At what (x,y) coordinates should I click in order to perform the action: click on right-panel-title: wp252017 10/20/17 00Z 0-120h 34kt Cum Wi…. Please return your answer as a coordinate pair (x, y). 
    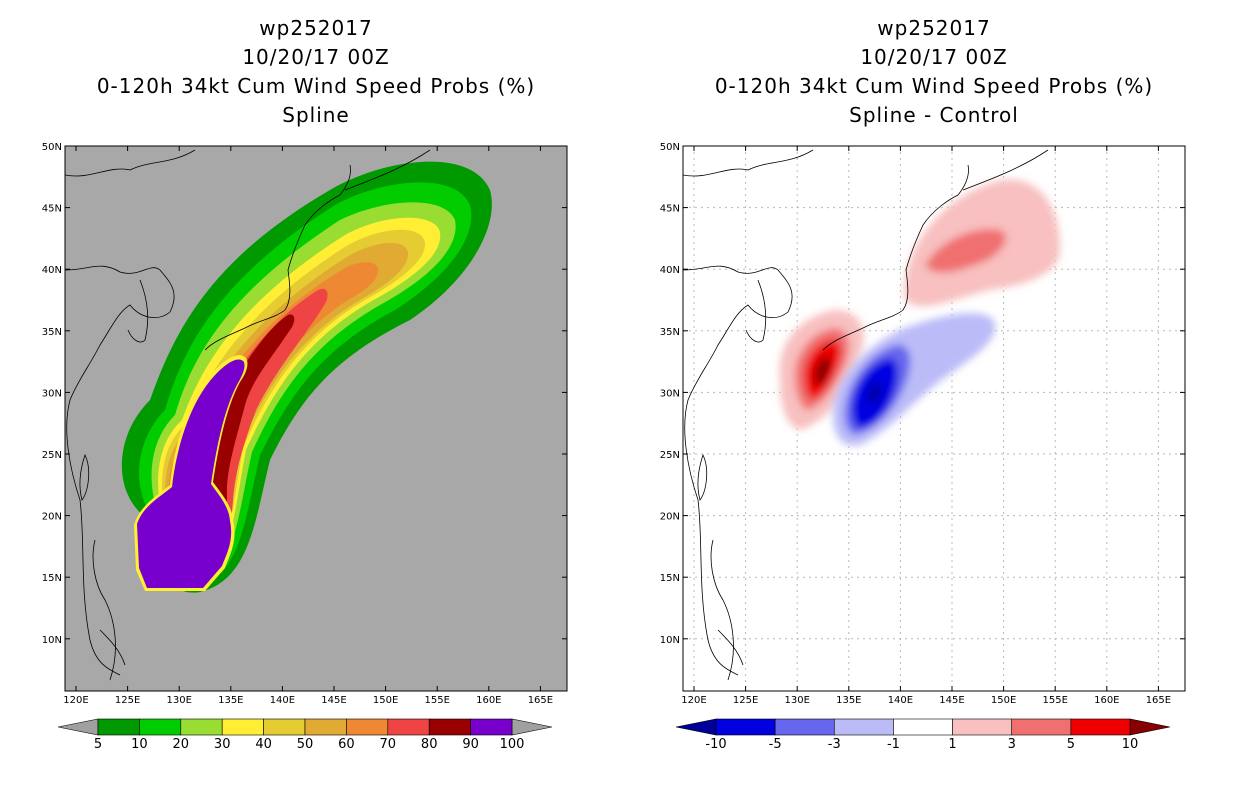
    Looking at the image, I should click on (934, 72).